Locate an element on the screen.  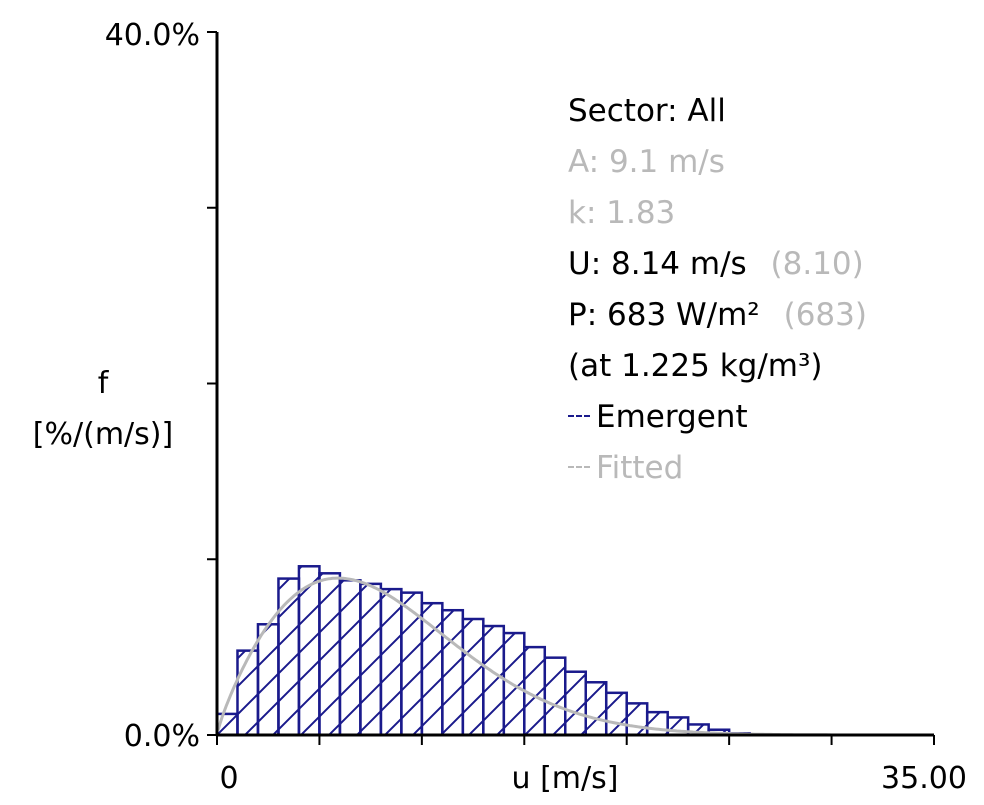
legend-mean-speed-fitted: (8.10) is located at coordinates (817, 264).